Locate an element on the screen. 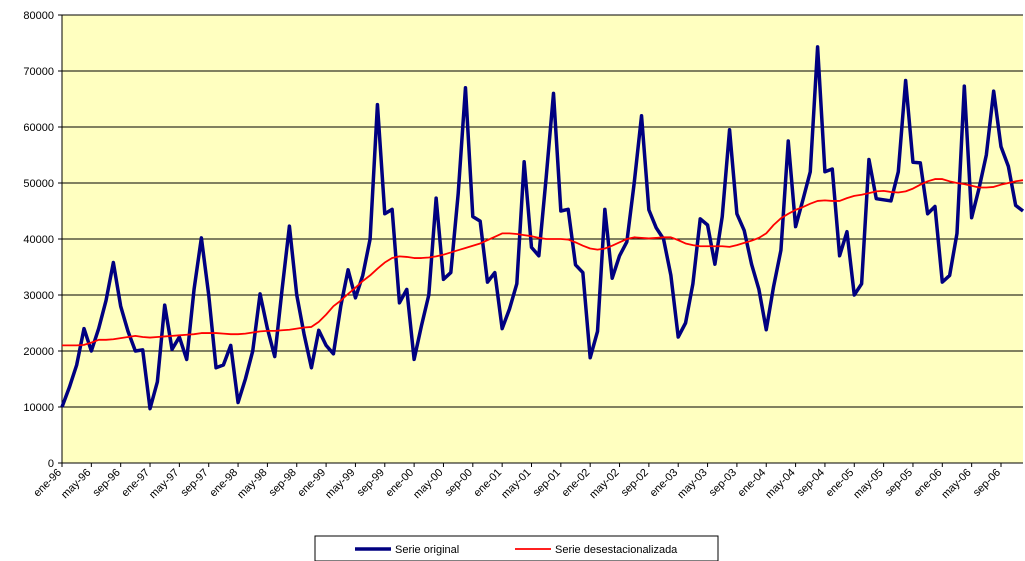 The height and width of the screenshot is (561, 1025). y-tick-label: 50000 is located at coordinates (38, 184).